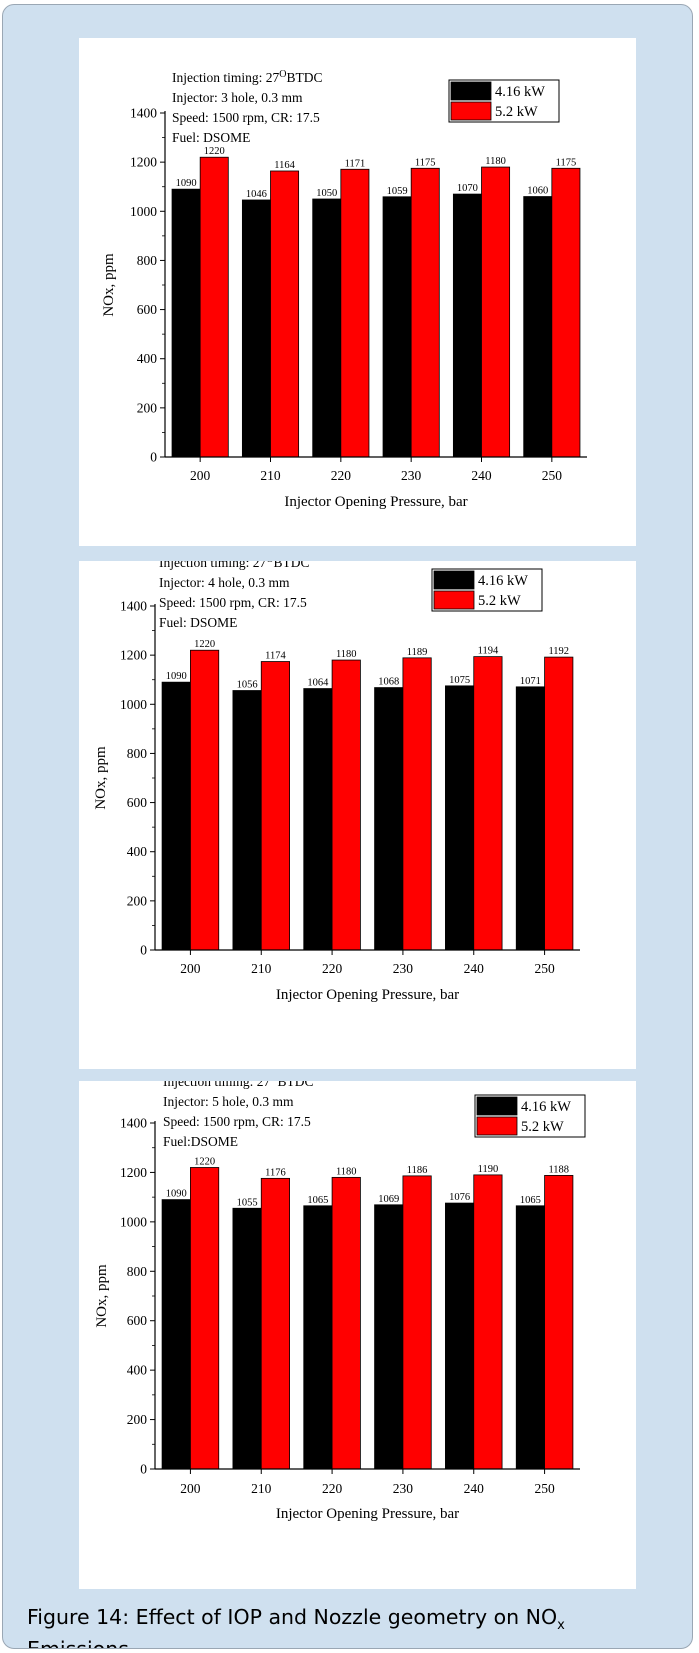  Describe the element at coordinates (275, 1172) in the screenshot. I see `data-label: 1176` at that location.